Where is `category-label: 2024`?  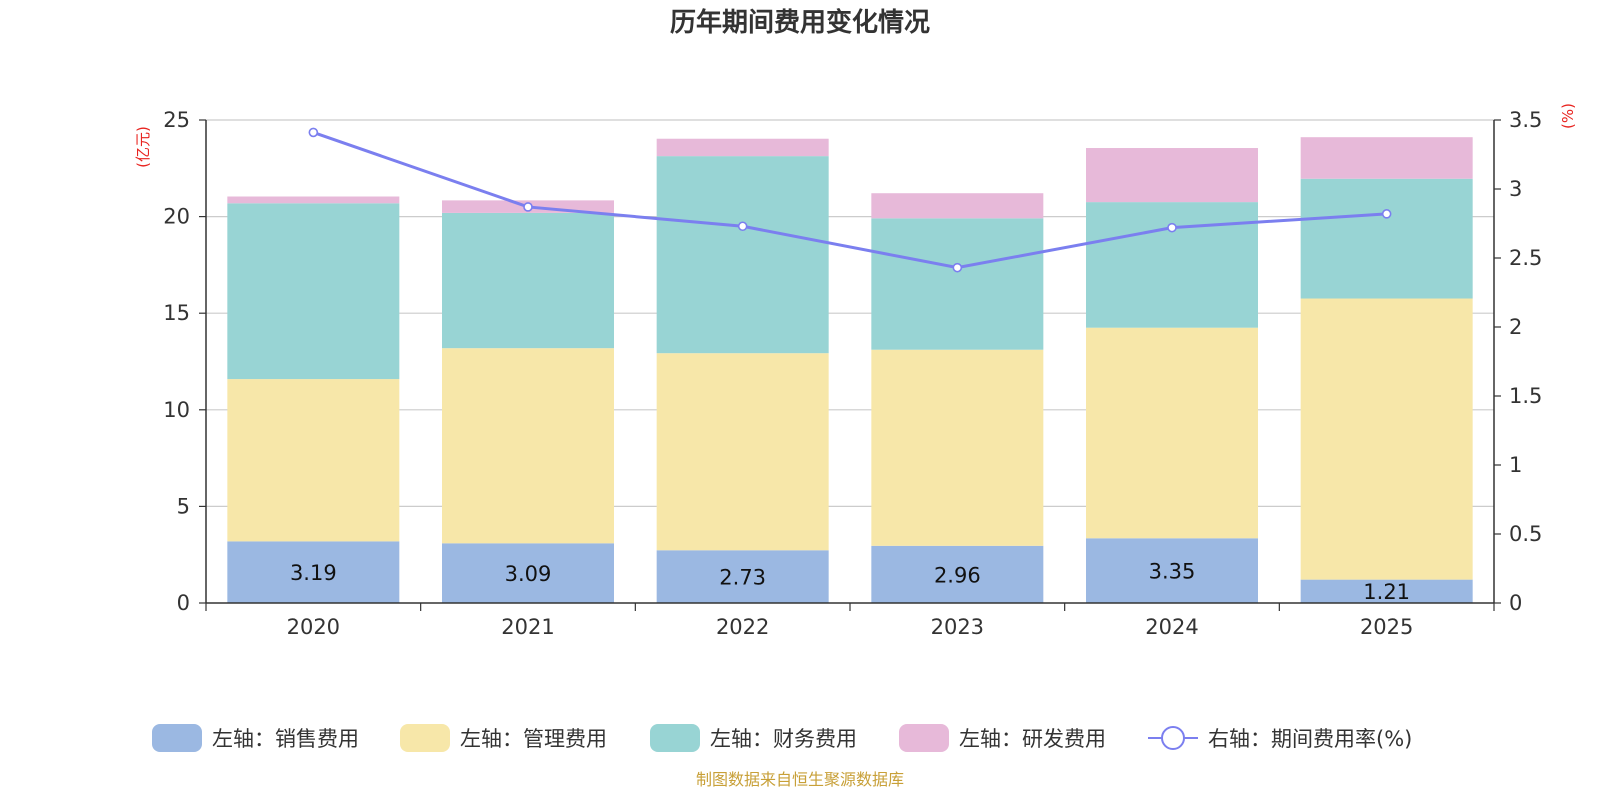
category-label: 2024 is located at coordinates (1171, 627).